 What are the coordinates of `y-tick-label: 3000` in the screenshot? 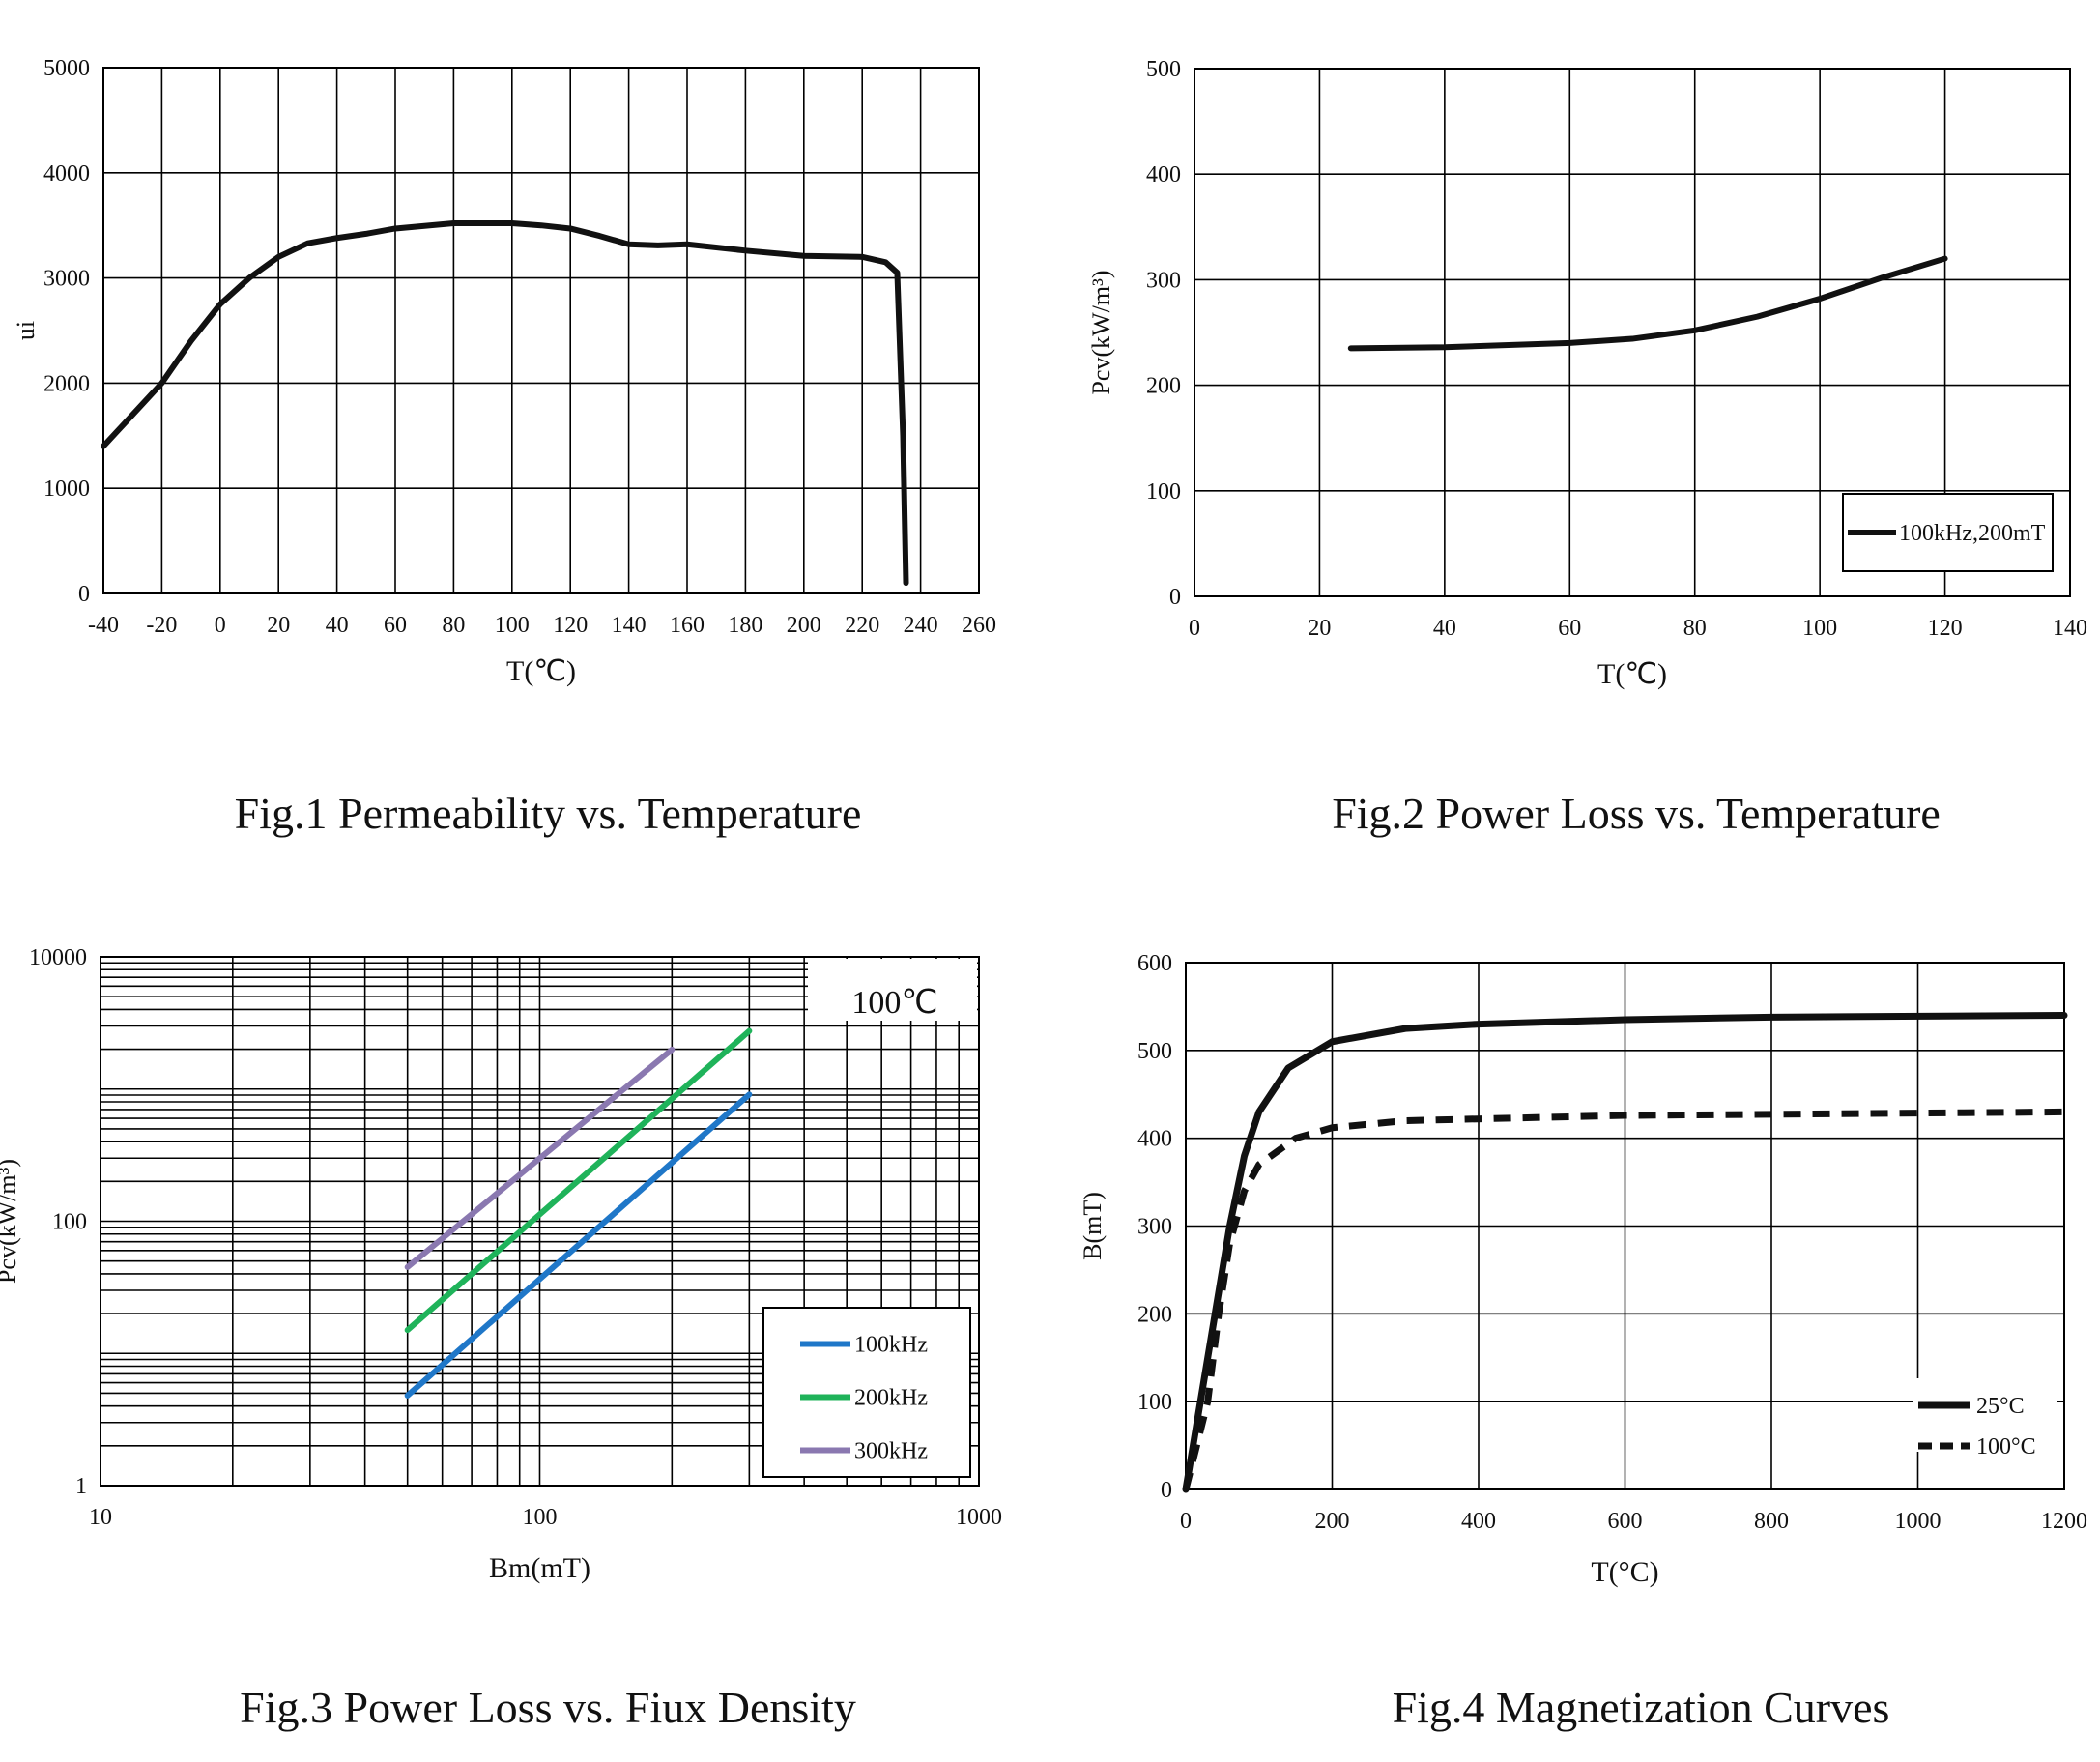 It's located at (66, 279).